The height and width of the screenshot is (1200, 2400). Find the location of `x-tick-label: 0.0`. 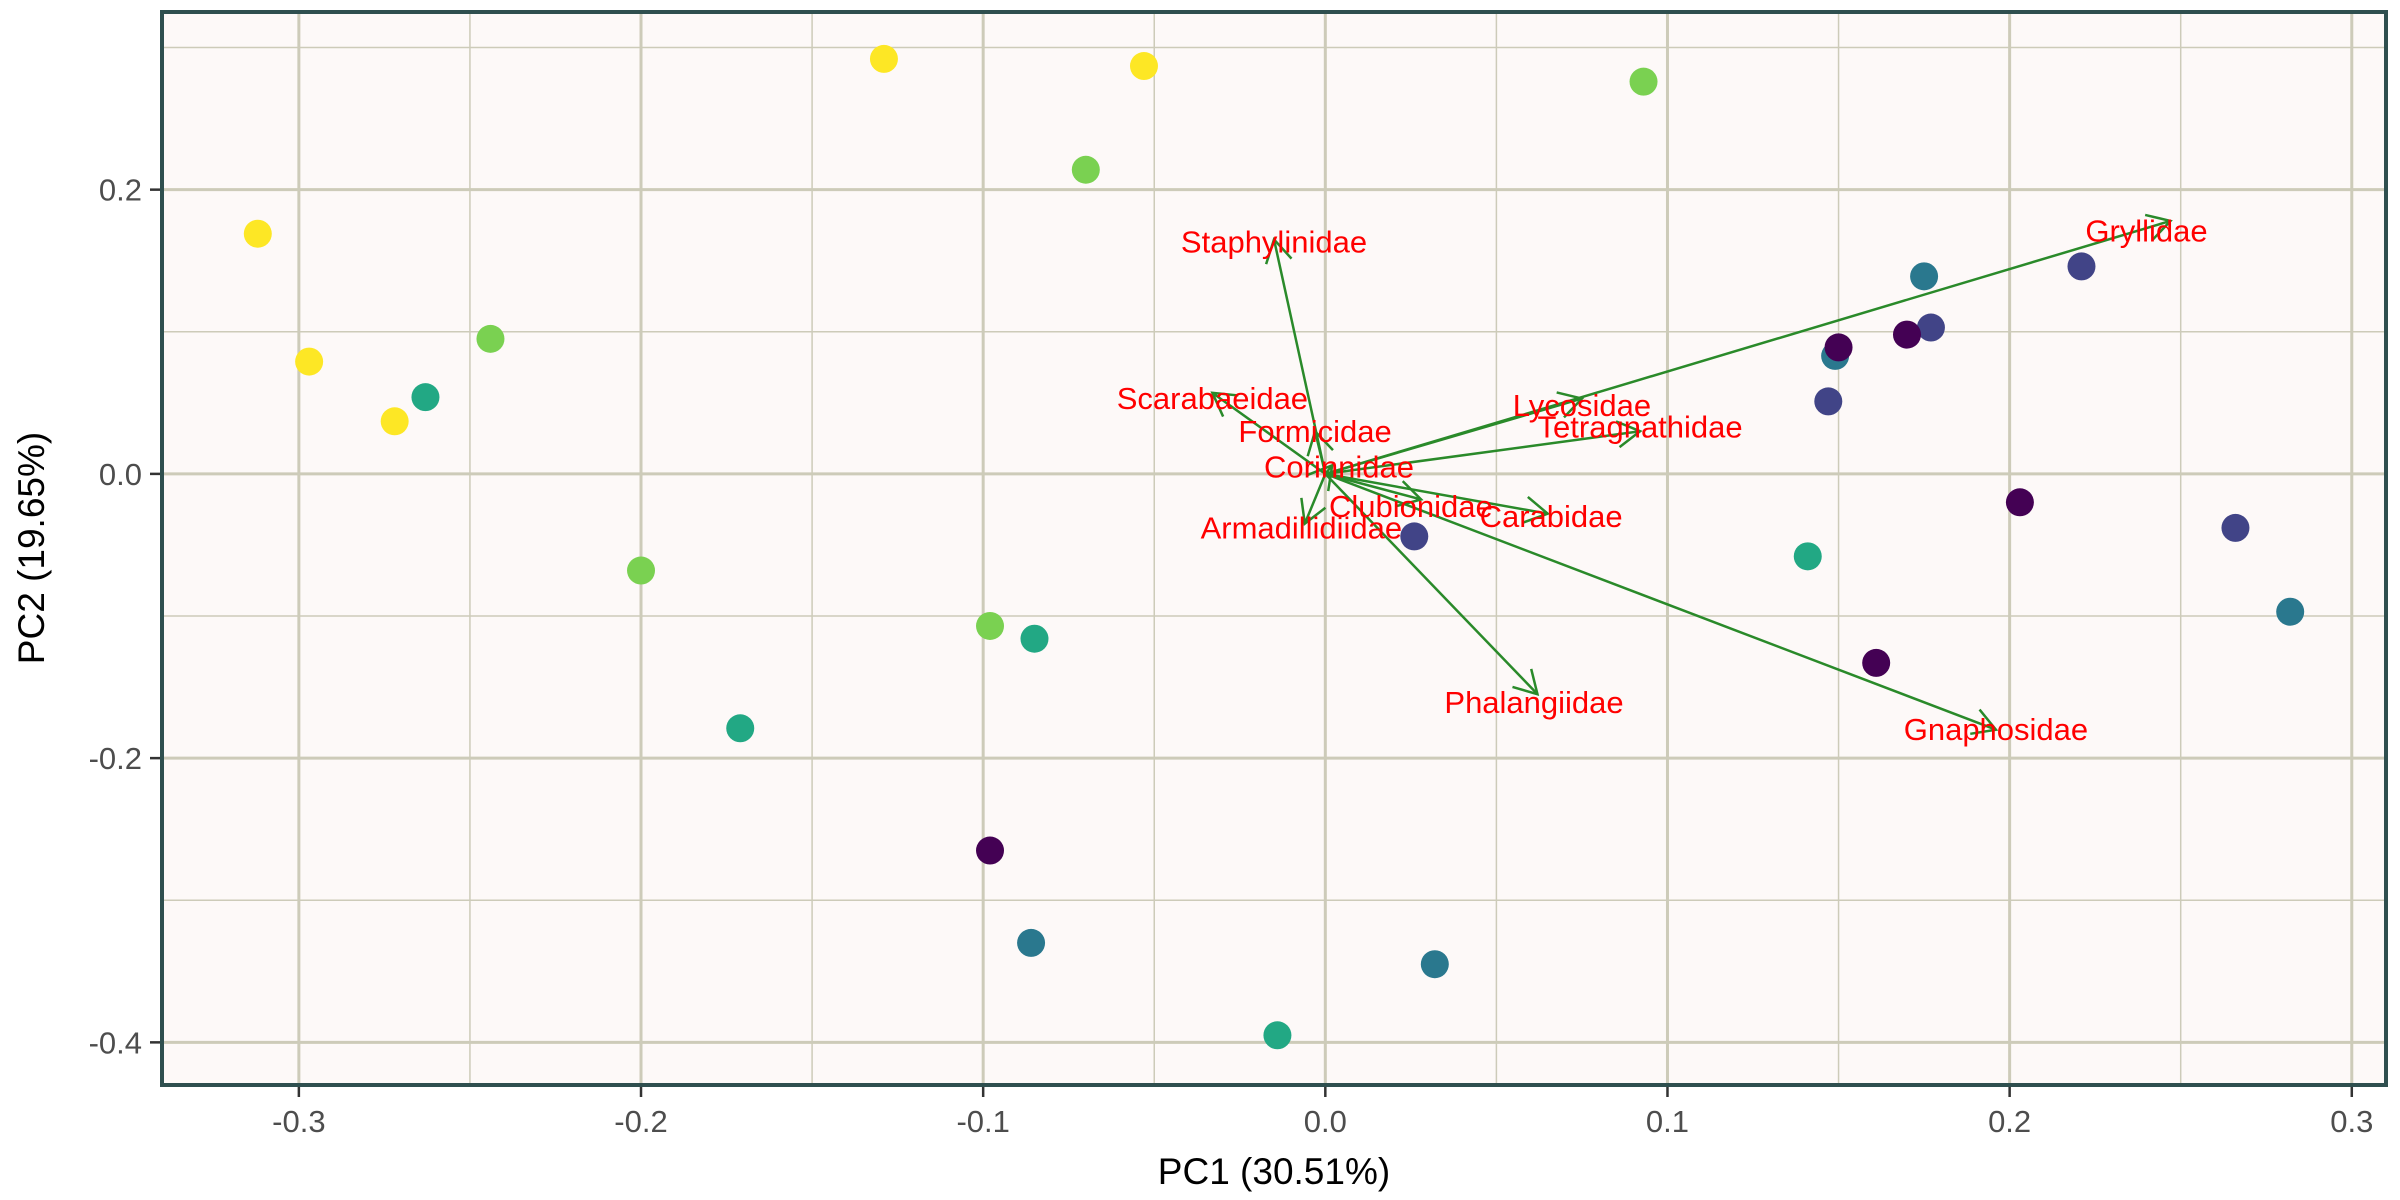

x-tick-label: 0.0 is located at coordinates (1325, 1121).